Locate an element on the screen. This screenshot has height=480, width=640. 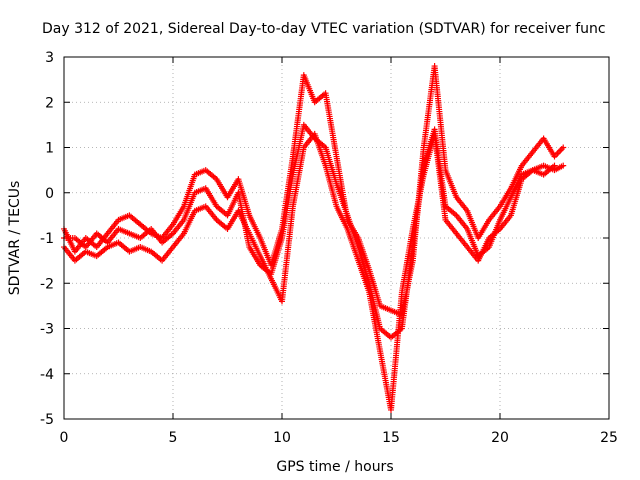
x-tick-label: 5 is located at coordinates (173, 438).